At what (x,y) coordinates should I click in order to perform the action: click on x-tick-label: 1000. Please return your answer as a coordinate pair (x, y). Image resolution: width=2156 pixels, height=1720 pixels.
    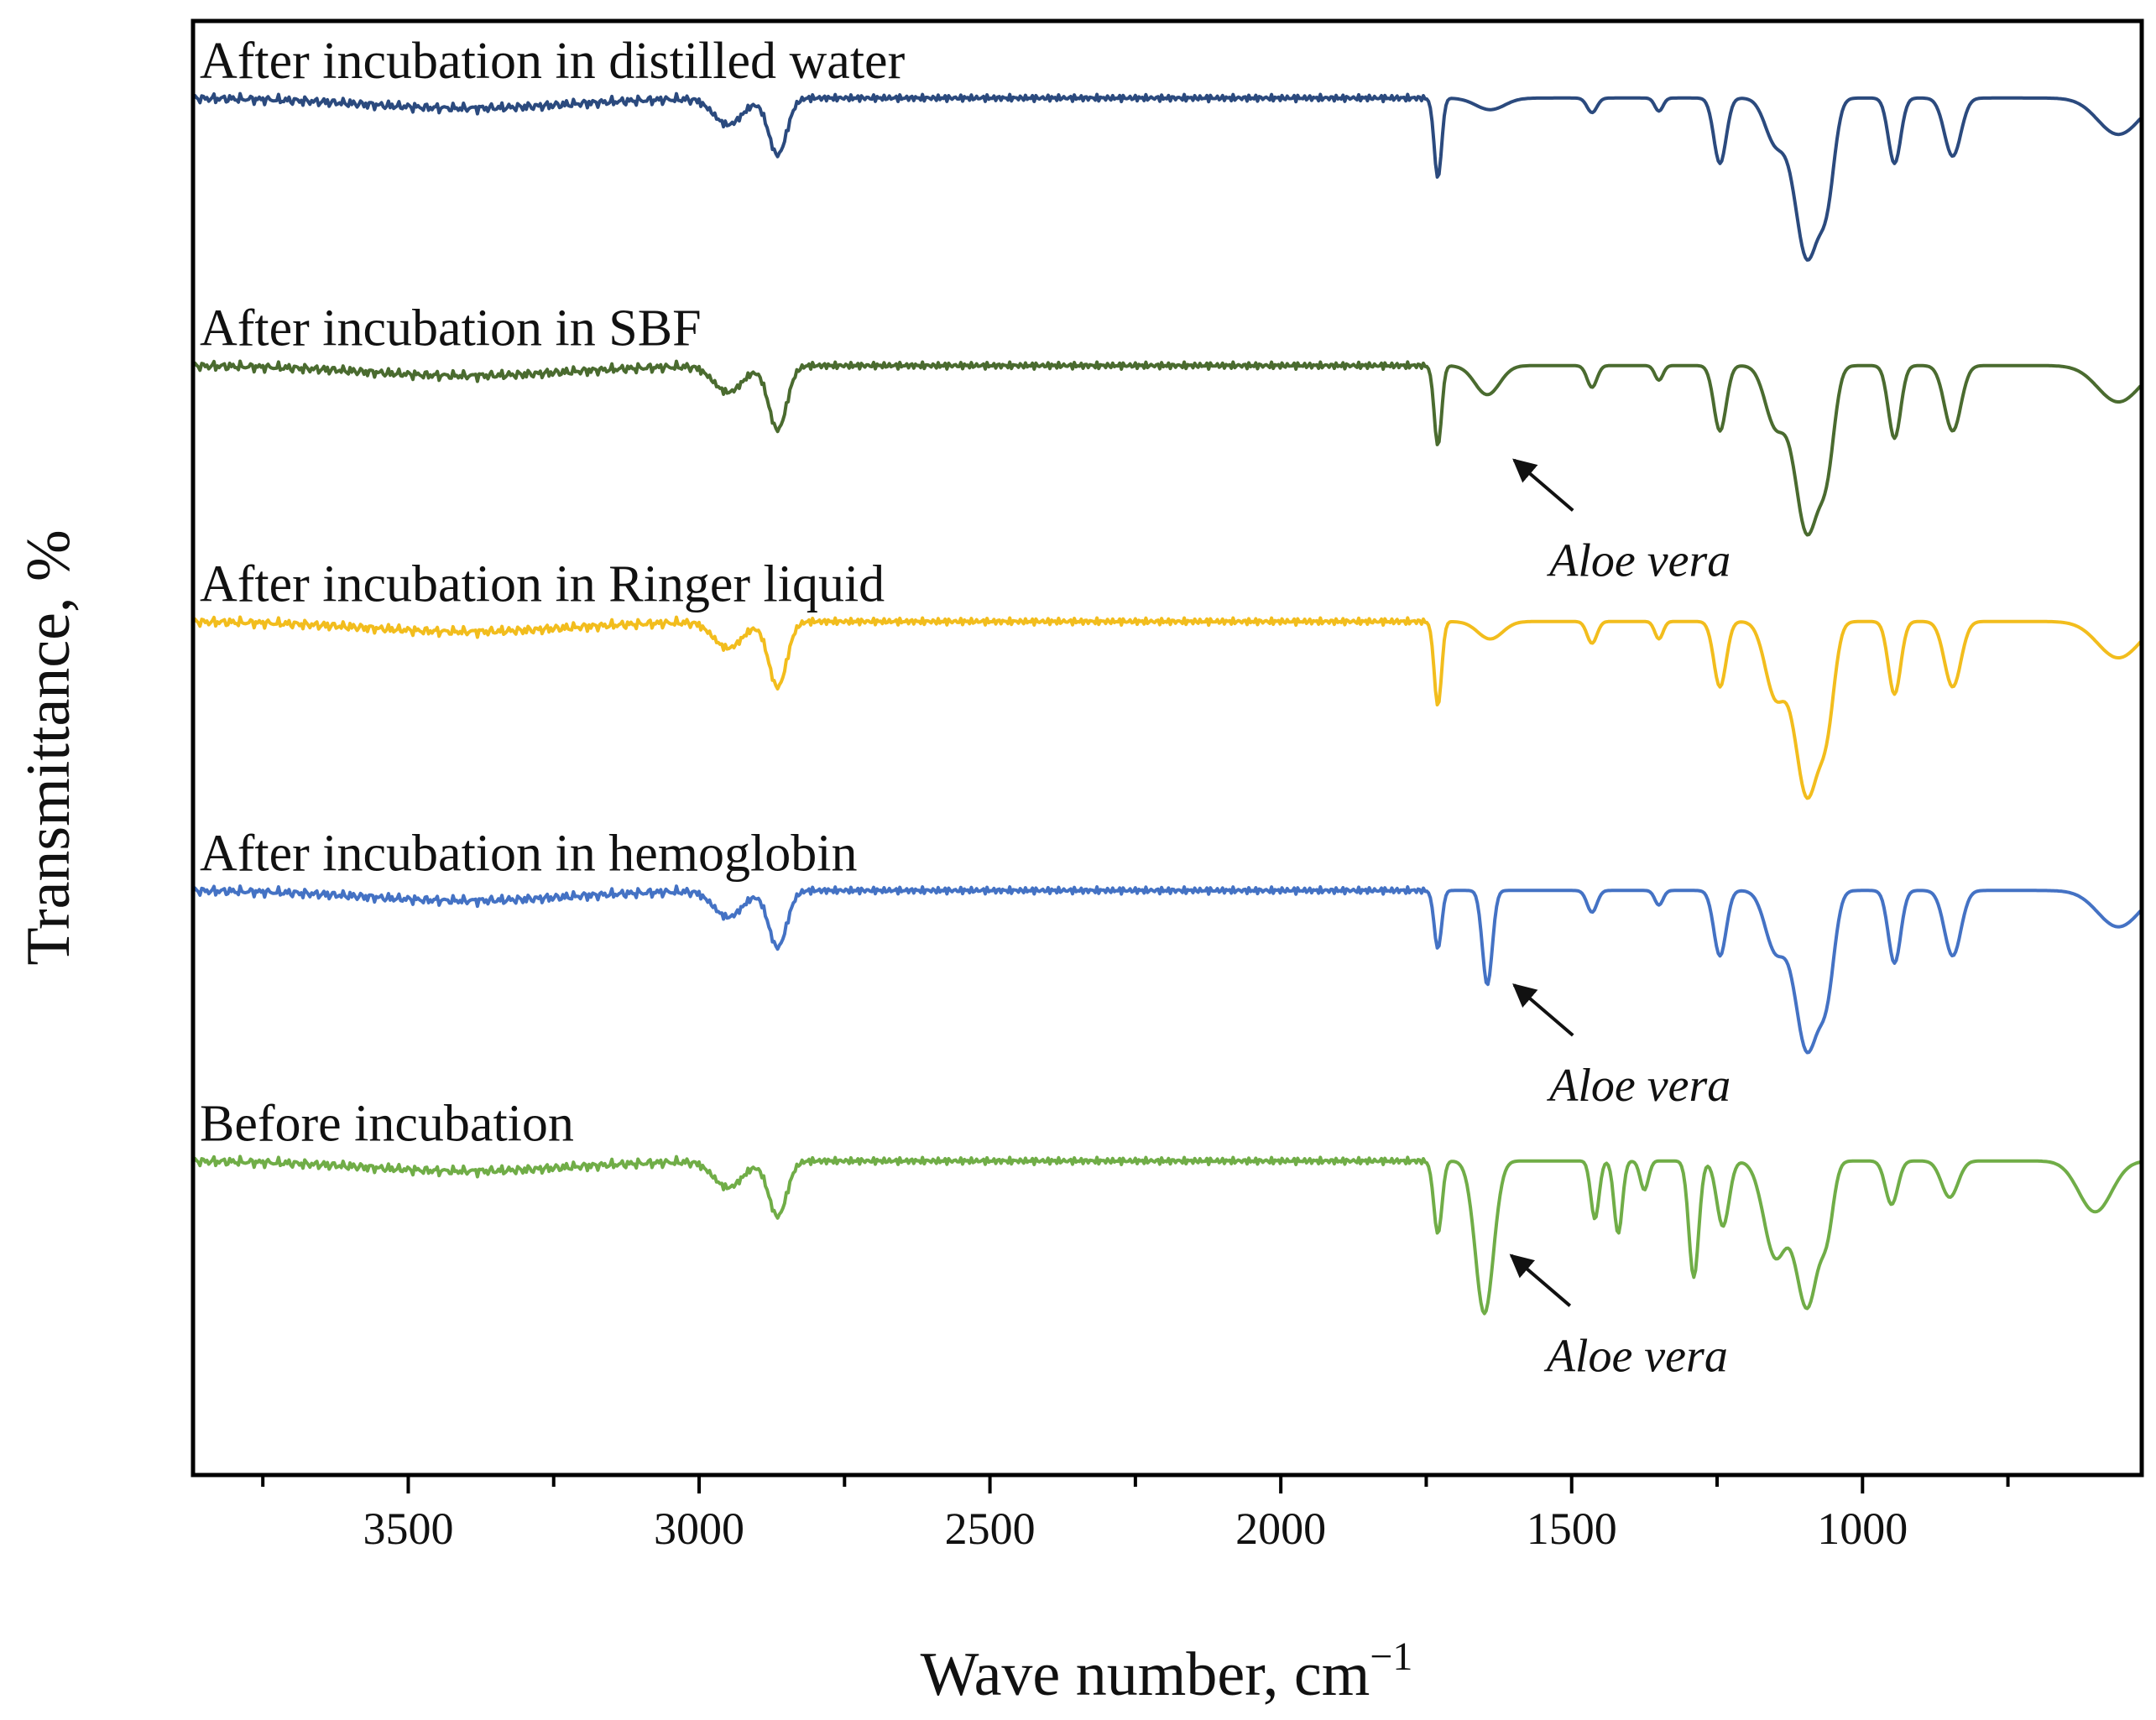
    Looking at the image, I should click on (1862, 1529).